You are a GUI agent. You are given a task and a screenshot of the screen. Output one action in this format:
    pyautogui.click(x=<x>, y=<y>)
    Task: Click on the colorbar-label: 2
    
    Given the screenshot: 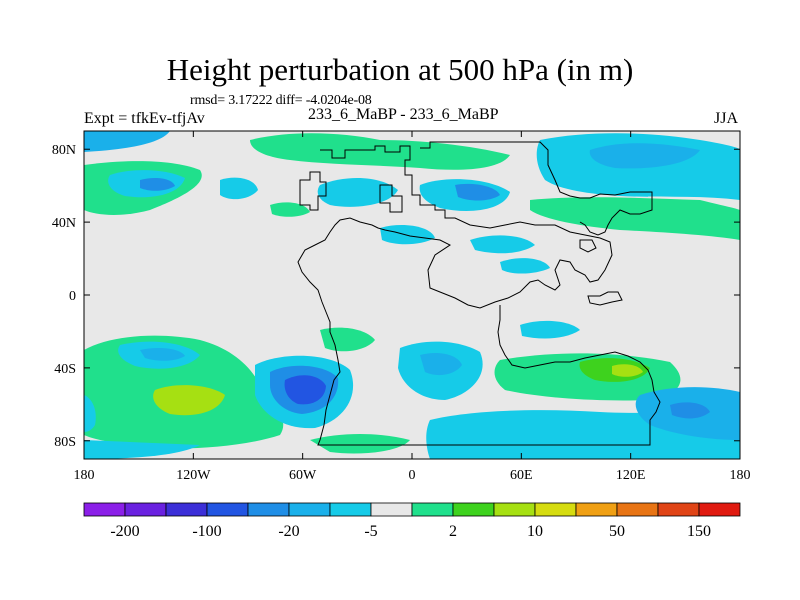 What is the action you would take?
    pyautogui.click(x=453, y=531)
    